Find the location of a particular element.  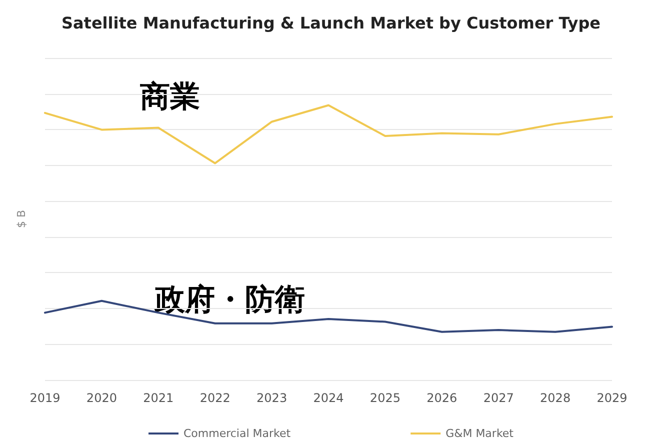

x-tick-label: 2029 is located at coordinates (612, 398).